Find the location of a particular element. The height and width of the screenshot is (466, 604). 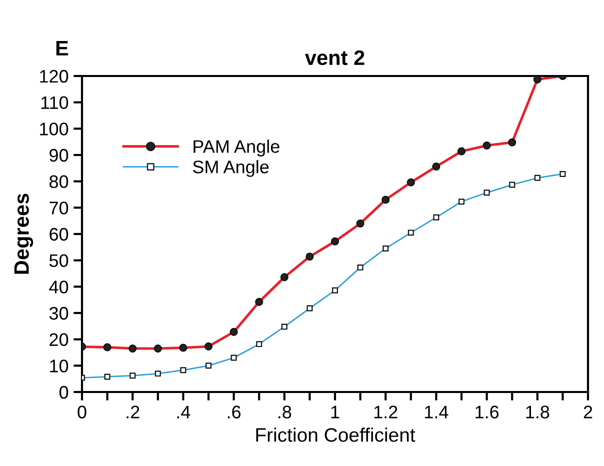

y-tick-label: 50 is located at coordinates (58, 261).